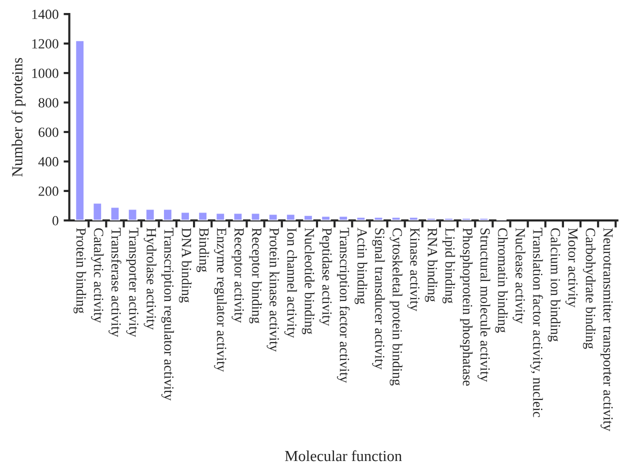 The image size is (630, 469). I want to click on y-tick-label: 800, so click(48, 103).